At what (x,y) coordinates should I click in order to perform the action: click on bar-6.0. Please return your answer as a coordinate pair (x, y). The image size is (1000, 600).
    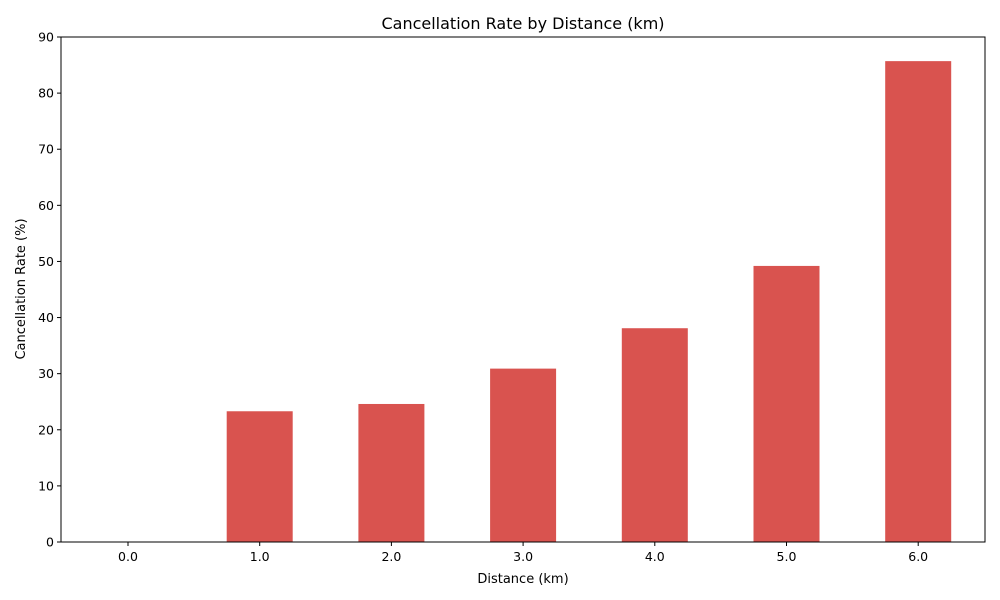
    Looking at the image, I should click on (918, 301).